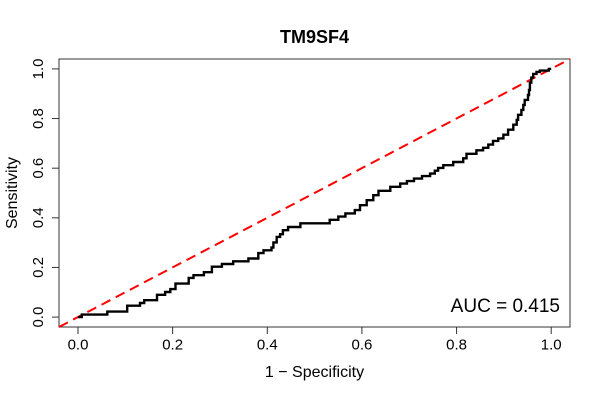 The width and height of the screenshot is (600, 400). What do you see at coordinates (505, 306) in the screenshot?
I see `auc-annotation: AUC = 0.415` at bounding box center [505, 306].